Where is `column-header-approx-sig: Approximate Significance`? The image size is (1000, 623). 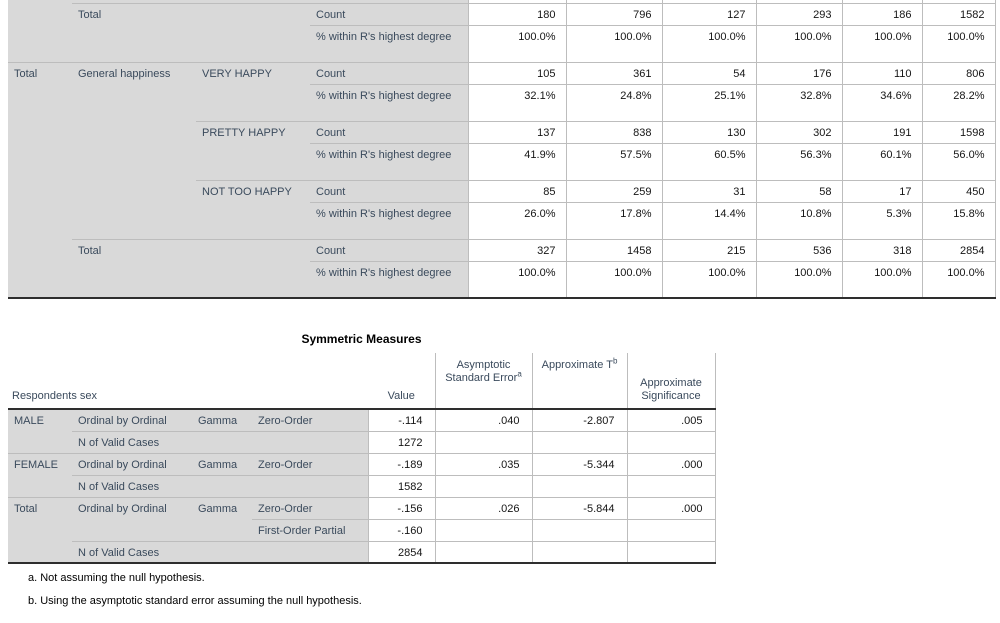
column-header-approx-sig: Approximate Significance is located at coordinates (670, 381).